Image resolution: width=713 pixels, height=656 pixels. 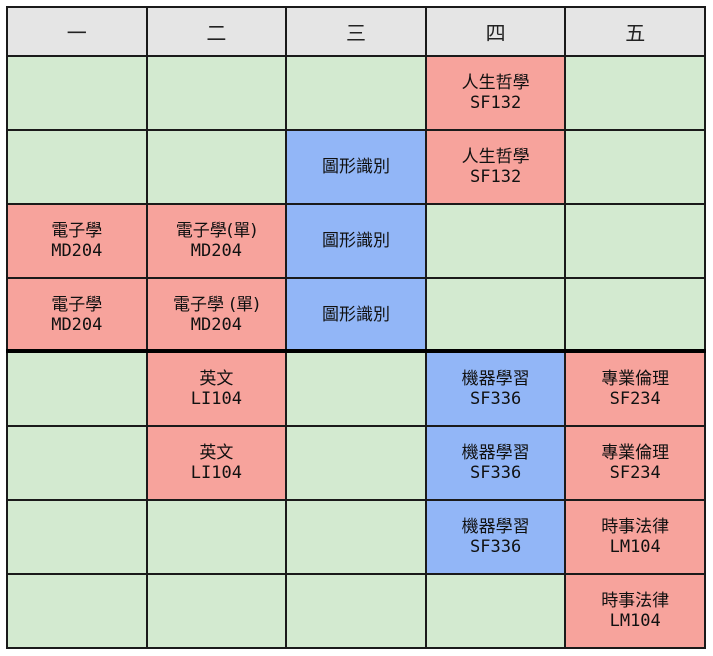 What do you see at coordinates (216, 31) in the screenshot?
I see `day-header: 二` at bounding box center [216, 31].